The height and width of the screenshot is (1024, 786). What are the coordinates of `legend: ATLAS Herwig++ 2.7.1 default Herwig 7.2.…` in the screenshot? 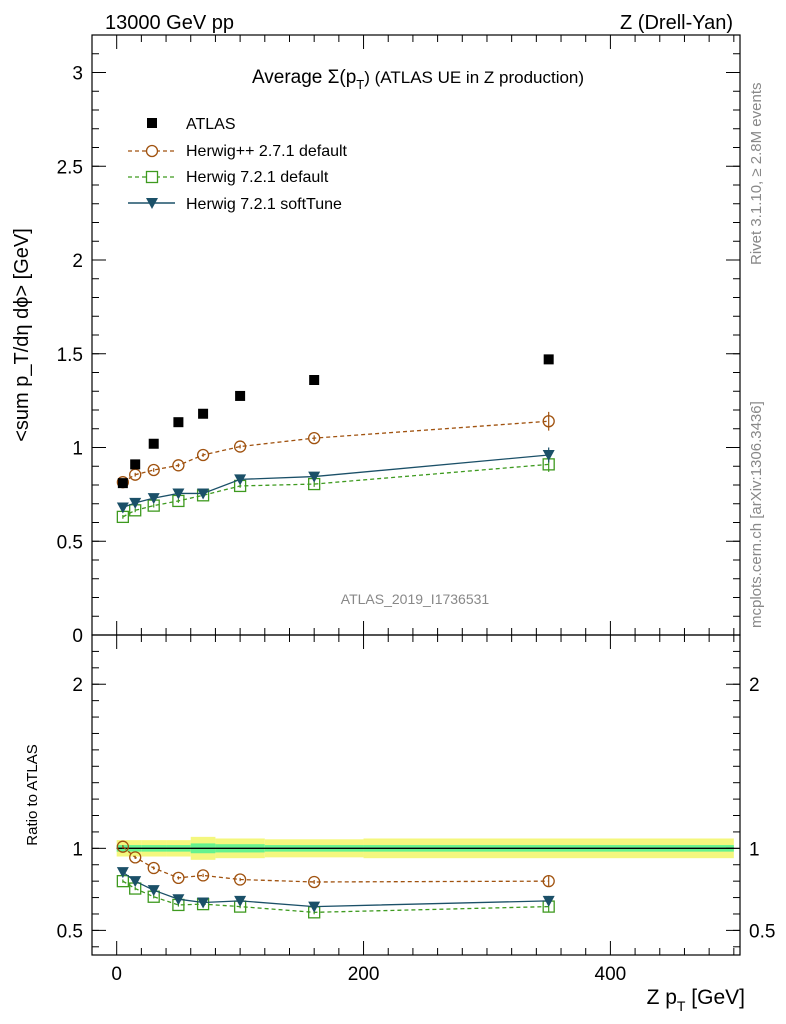 It's located at (238, 164).